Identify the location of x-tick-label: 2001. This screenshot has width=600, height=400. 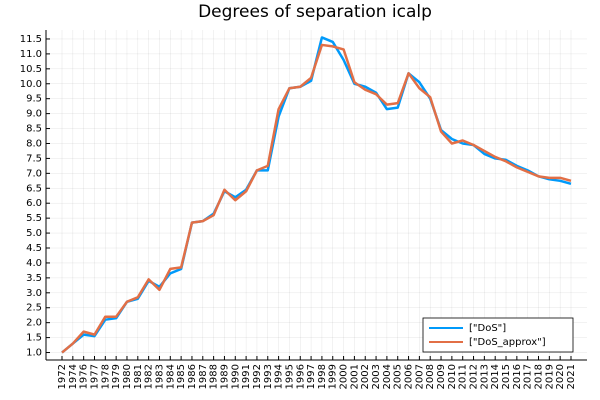
(354, 376).